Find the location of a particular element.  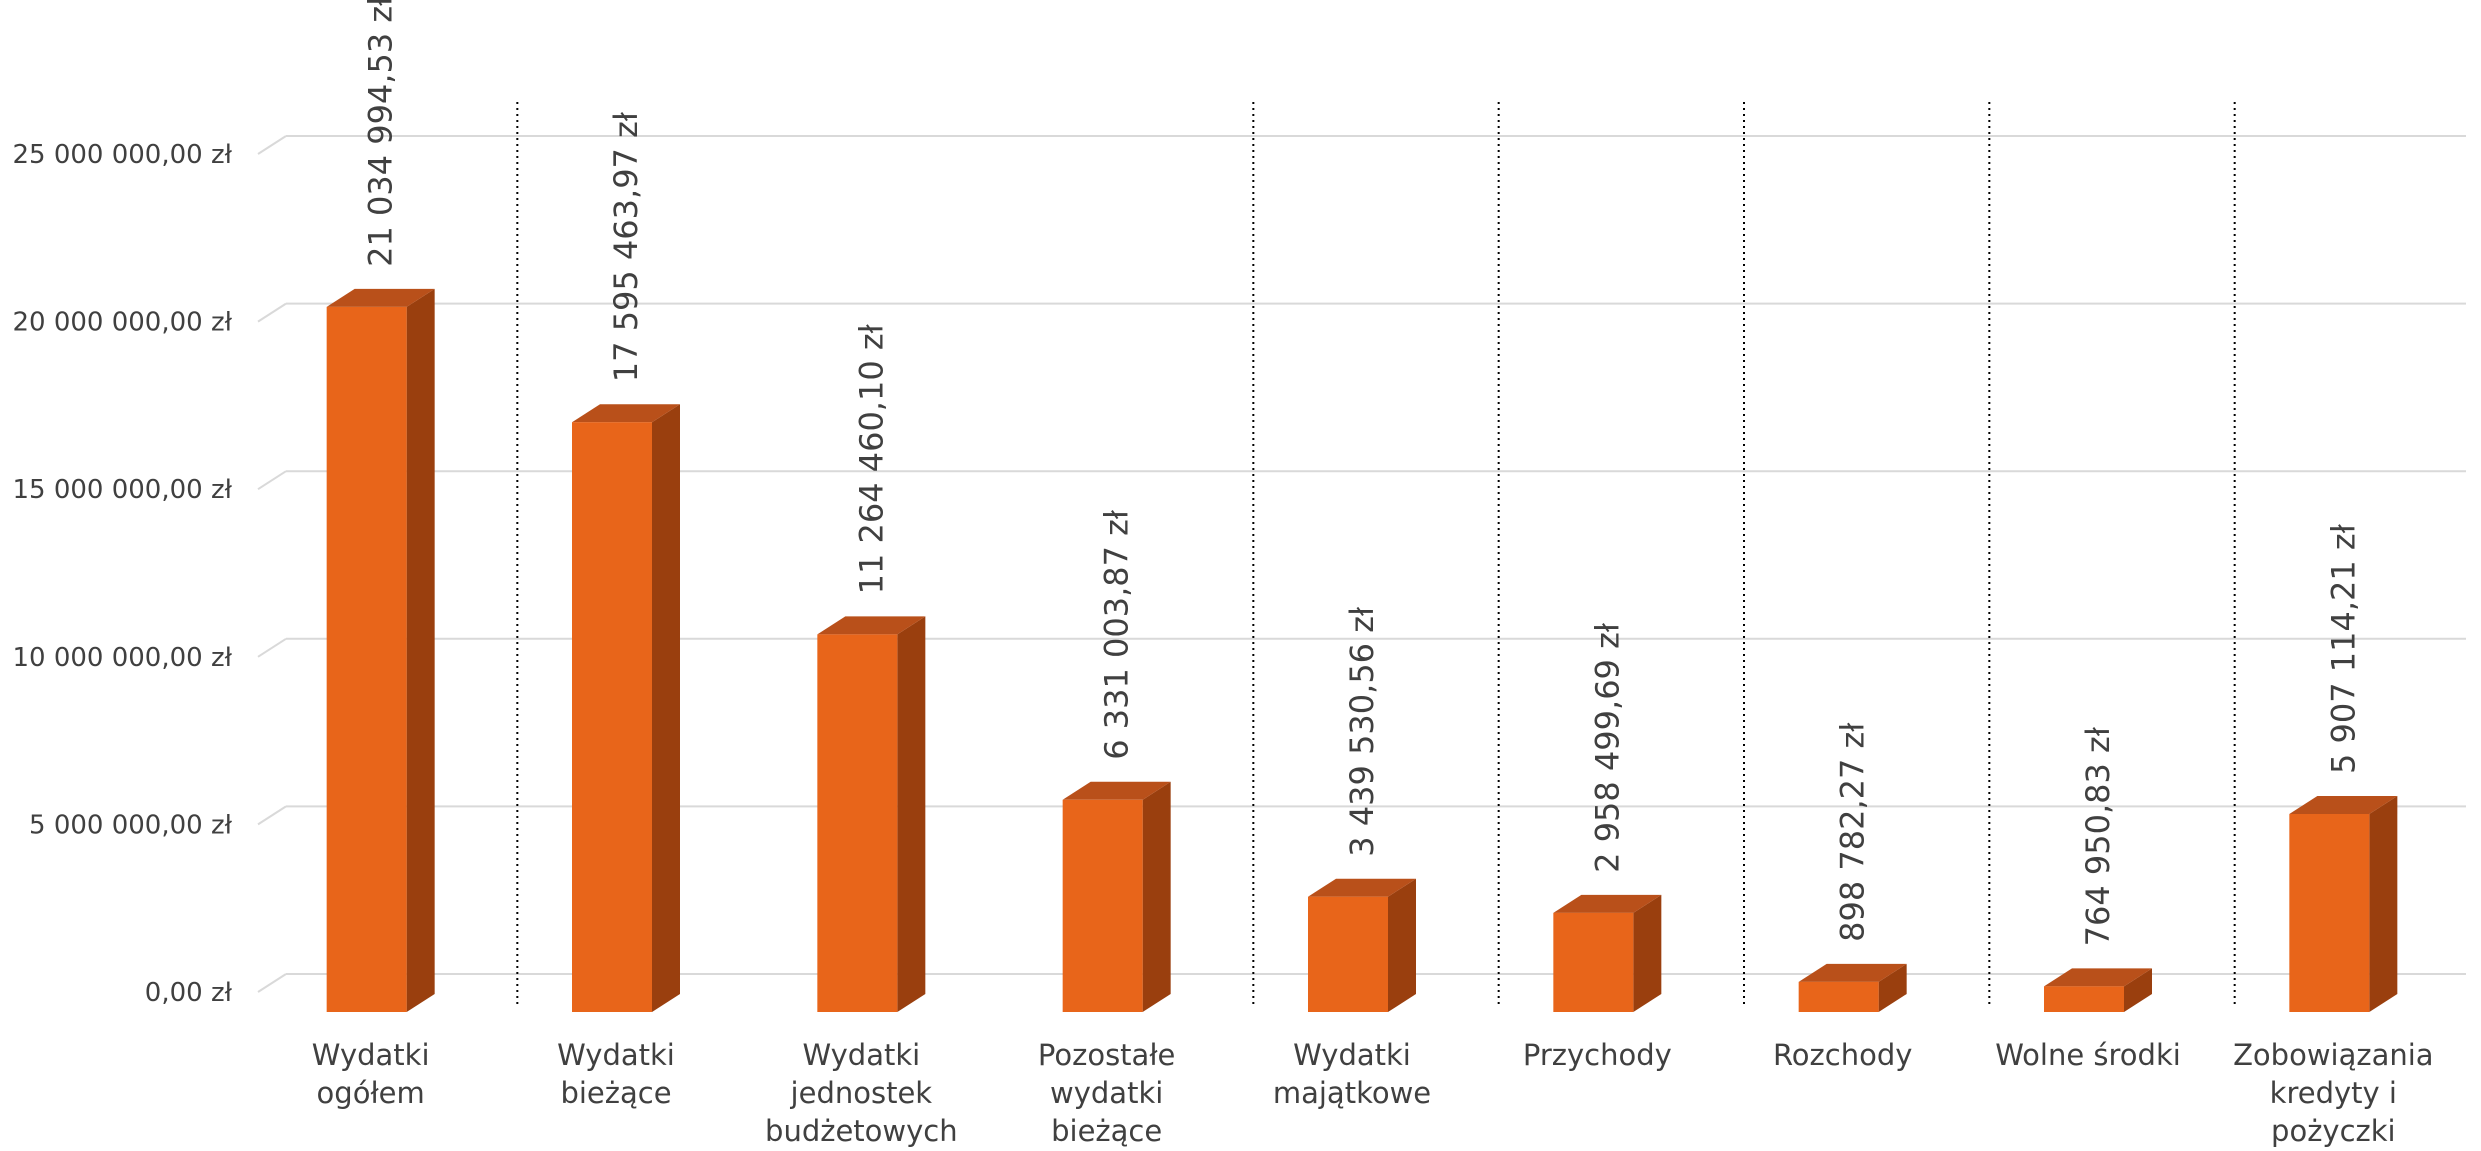

x-tick-label: Wolne środki is located at coordinates (2088, 1055).